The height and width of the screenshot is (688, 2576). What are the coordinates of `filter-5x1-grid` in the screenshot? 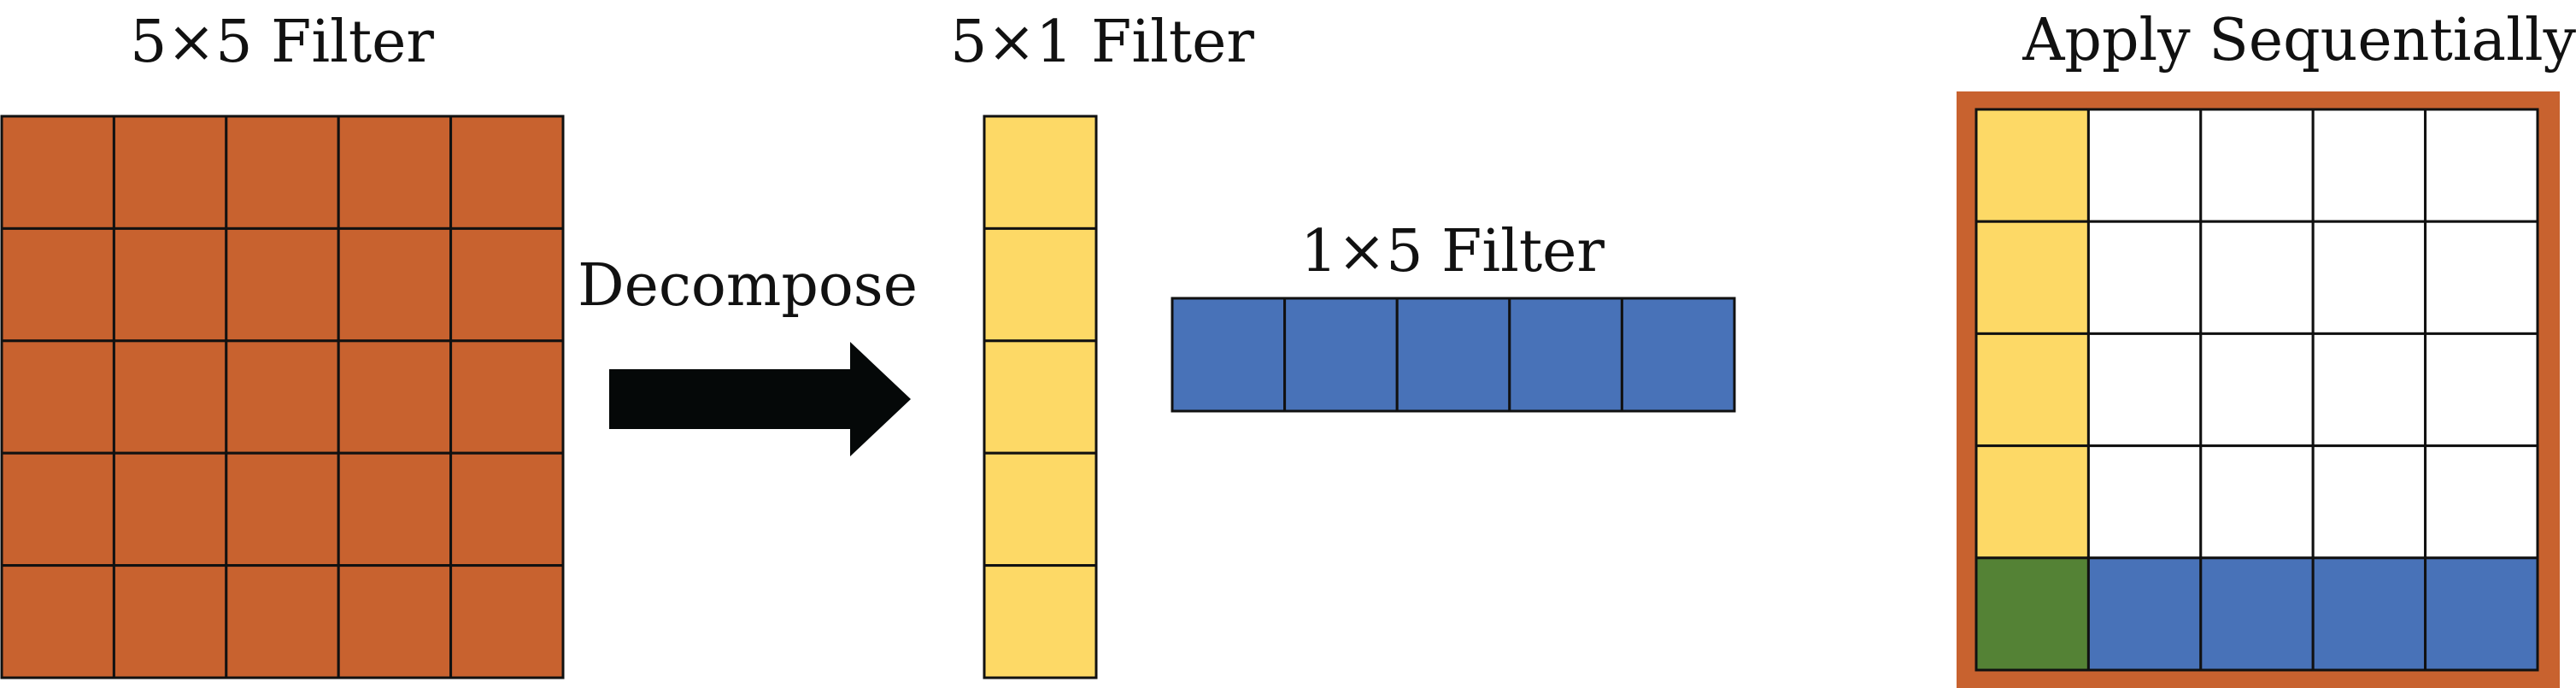 It's located at (1040, 397).